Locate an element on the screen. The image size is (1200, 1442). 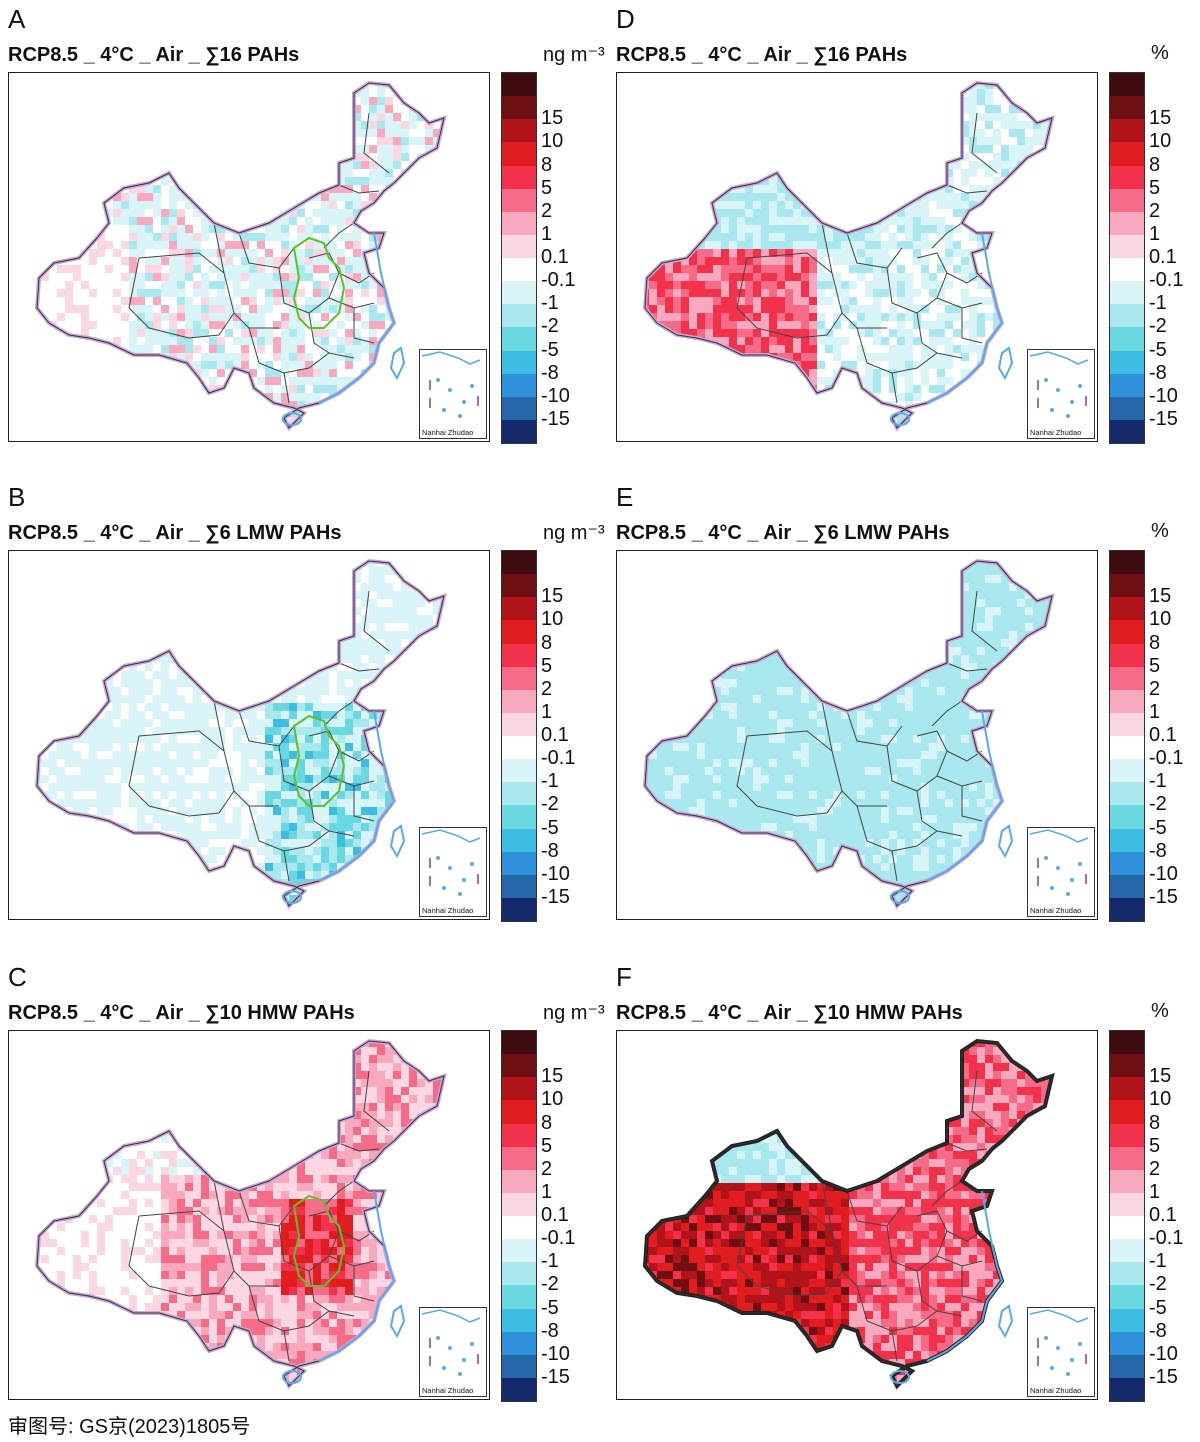
taiwan-island is located at coordinates (397, 1321).